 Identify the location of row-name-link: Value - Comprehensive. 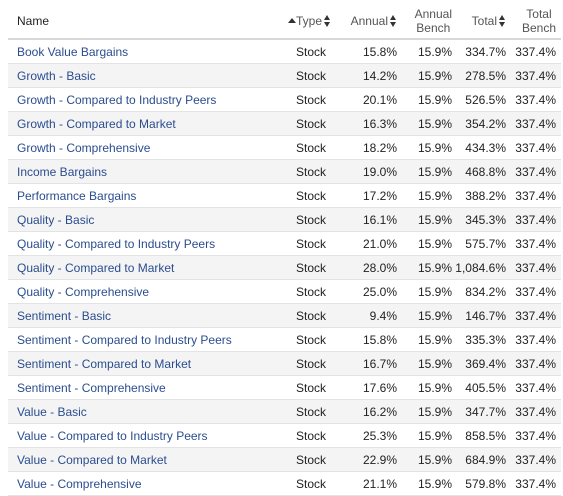
(79, 483).